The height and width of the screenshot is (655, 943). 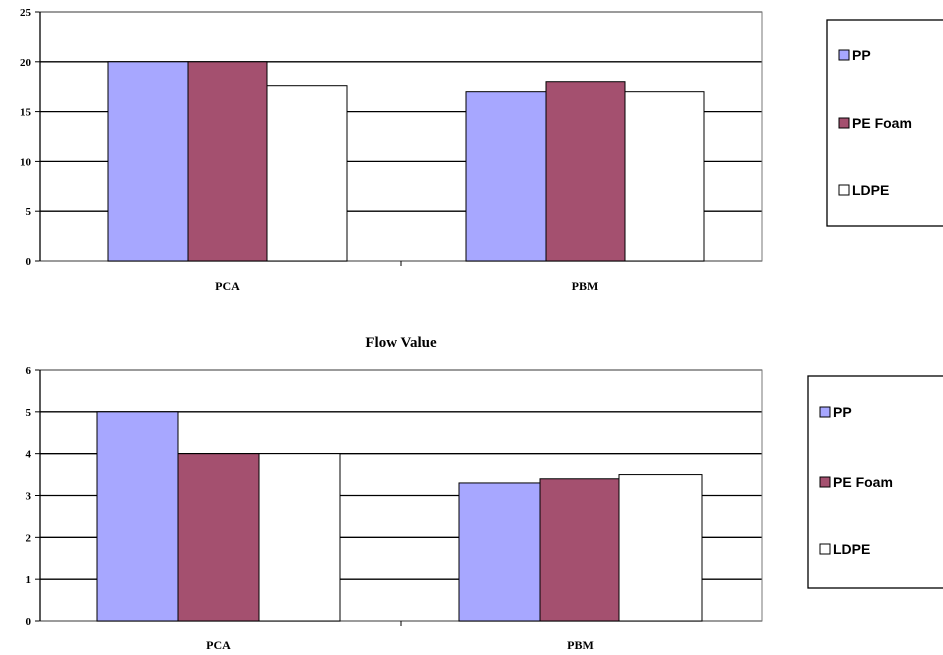 I want to click on y-tick-label: 1, so click(x=29, y=580).